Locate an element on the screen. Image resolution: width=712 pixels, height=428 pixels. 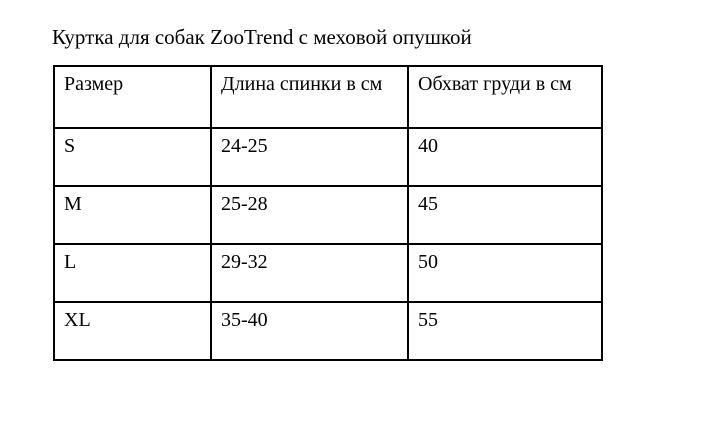
column-header-chest-girth: Обхват груди в см is located at coordinates (505, 97).